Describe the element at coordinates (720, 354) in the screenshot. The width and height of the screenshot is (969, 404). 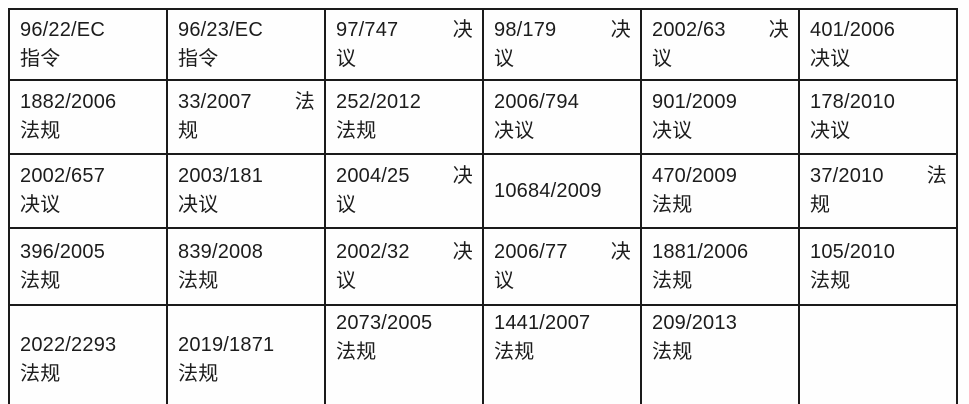
I see `table-cell: 209/2013 法规` at that location.